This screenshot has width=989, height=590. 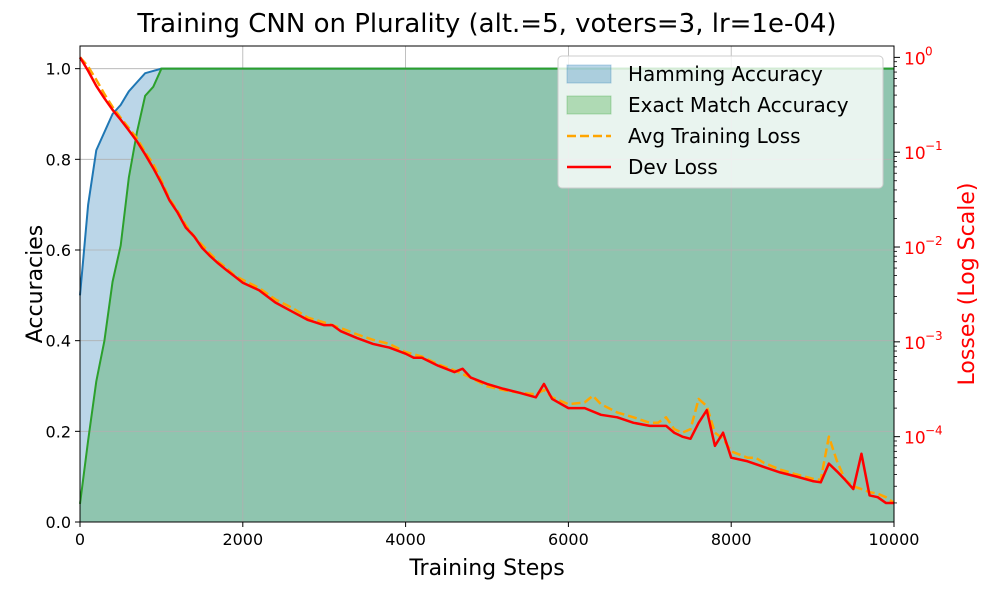 I want to click on x-tick-label: 10000, so click(x=894, y=539).